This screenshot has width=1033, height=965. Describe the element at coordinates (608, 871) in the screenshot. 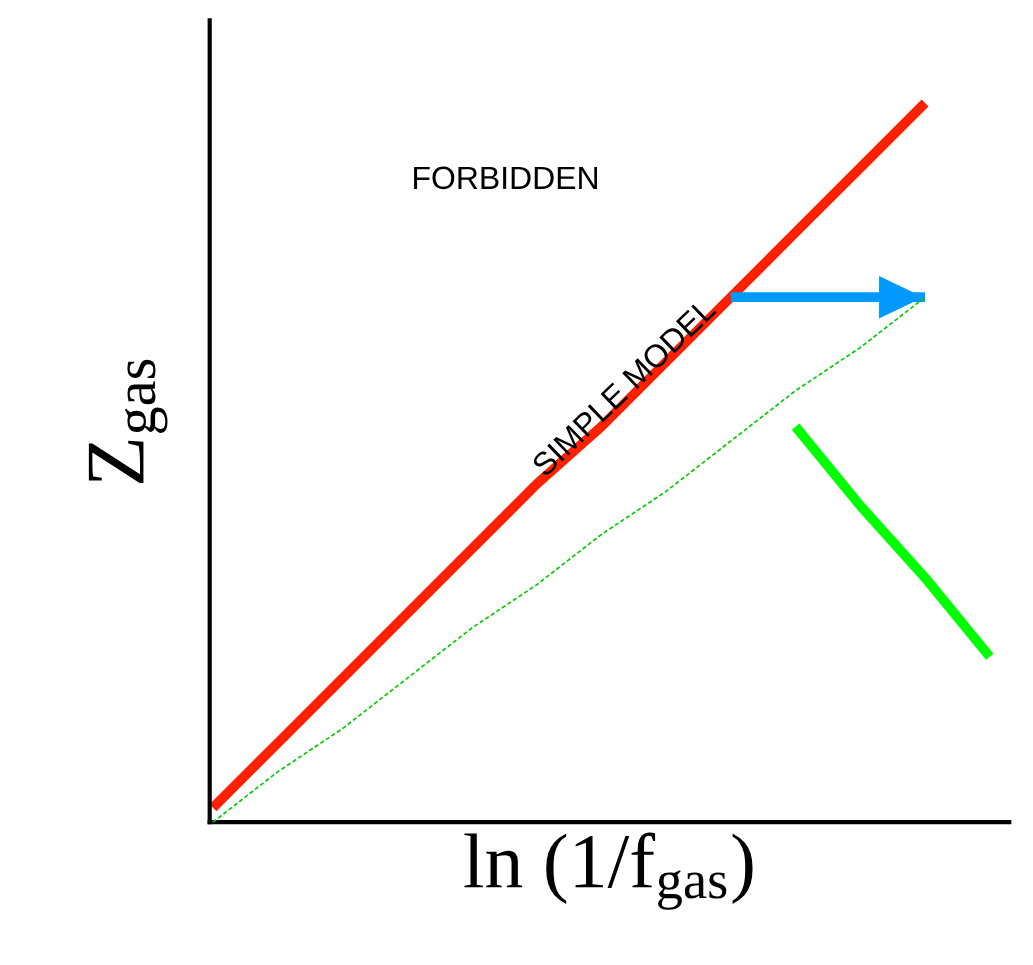

I see `x-axis-title: ln (1/f$_{gas}$)` at that location.